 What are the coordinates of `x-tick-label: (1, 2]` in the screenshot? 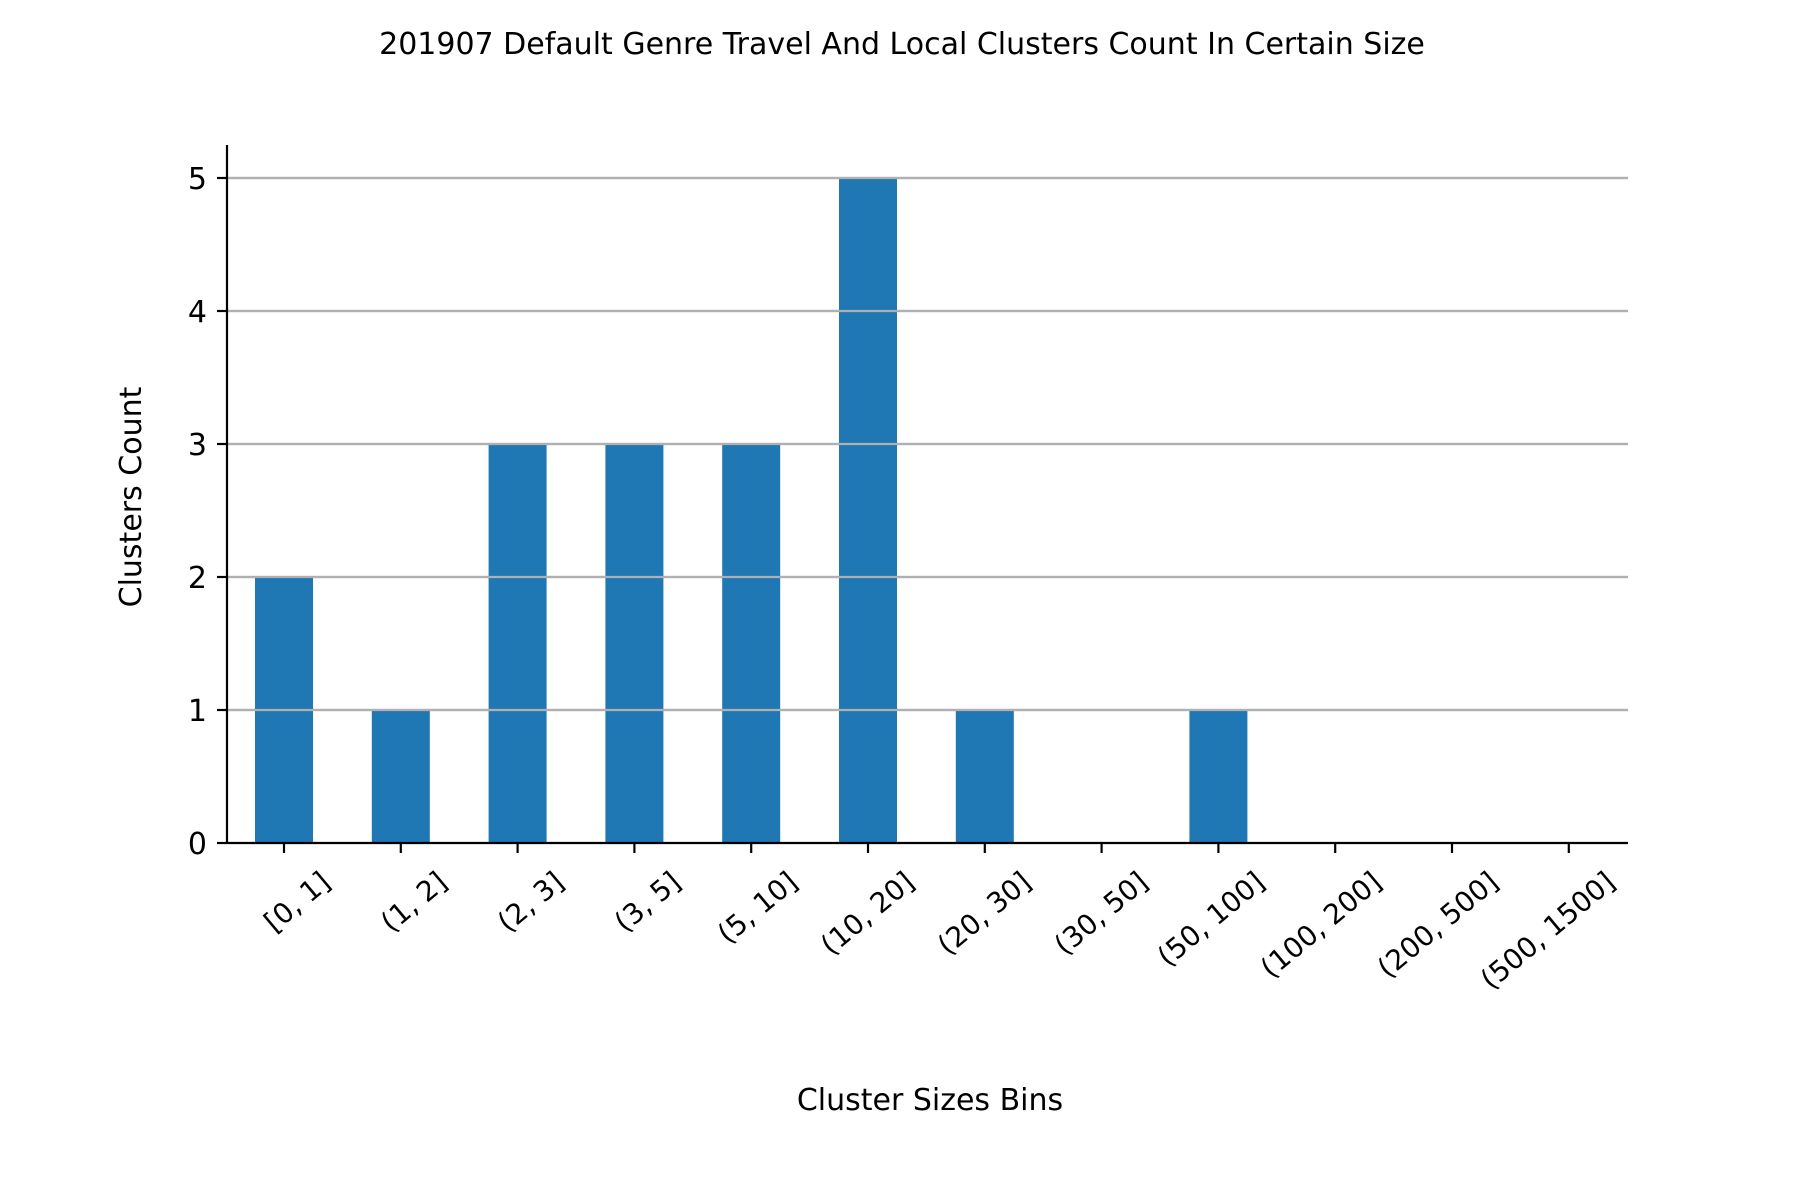 It's located at (413, 902).